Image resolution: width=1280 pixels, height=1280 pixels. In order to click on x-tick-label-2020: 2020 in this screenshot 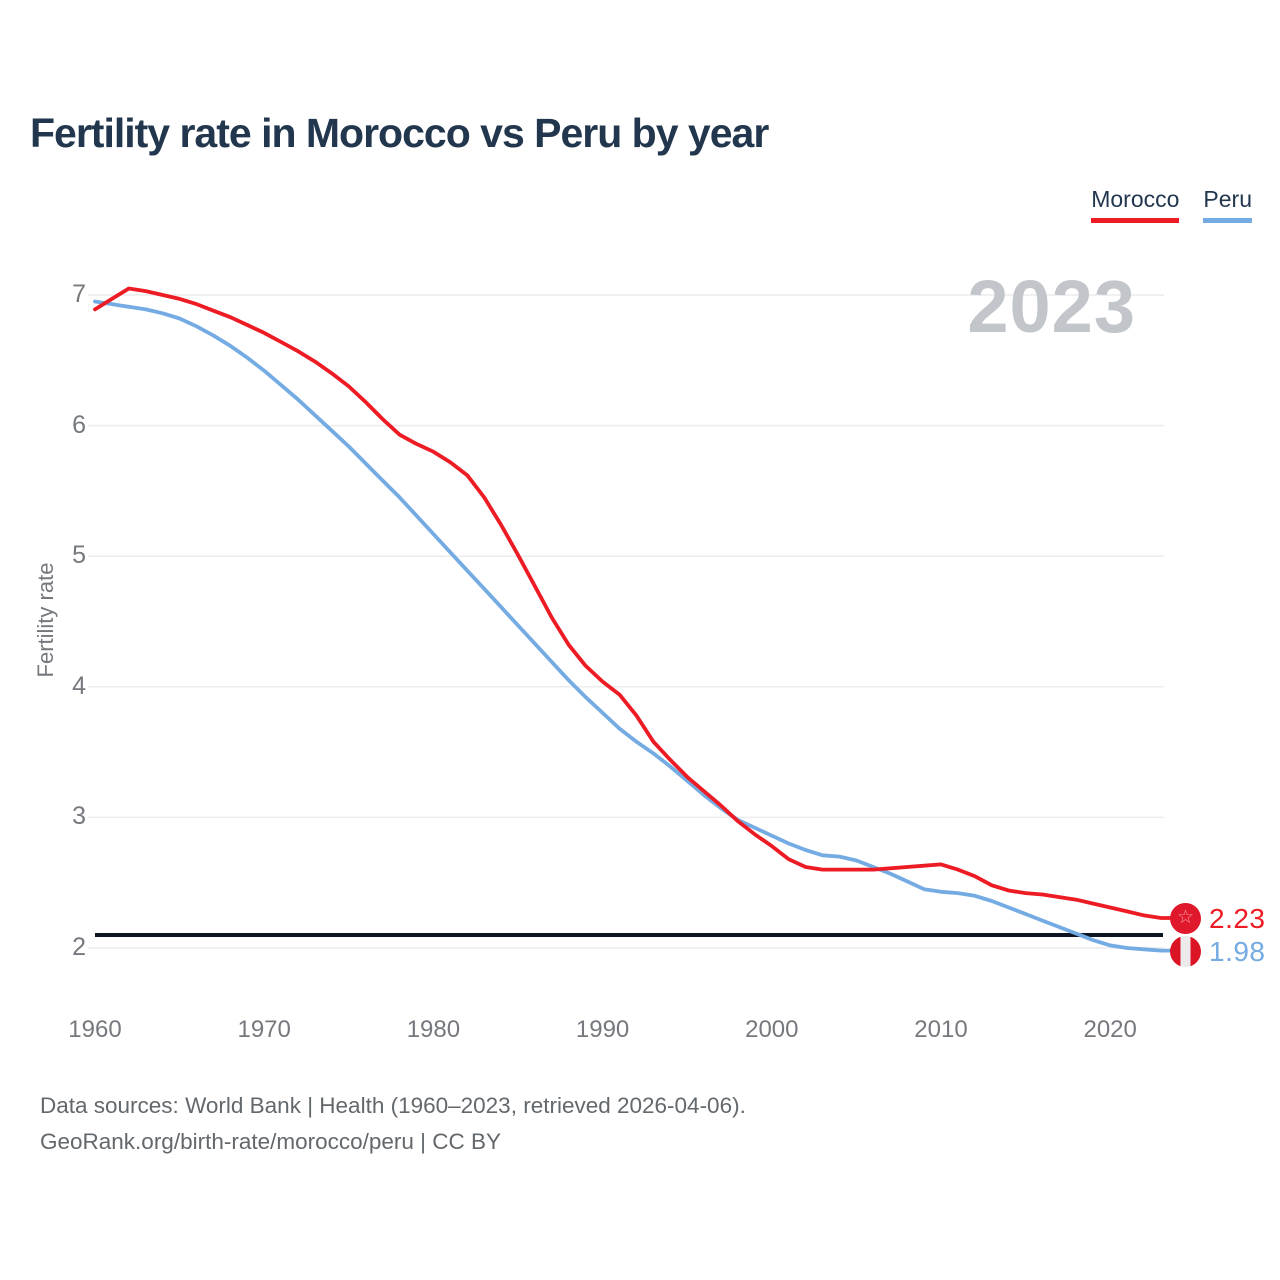, I will do `click(1110, 1029)`.